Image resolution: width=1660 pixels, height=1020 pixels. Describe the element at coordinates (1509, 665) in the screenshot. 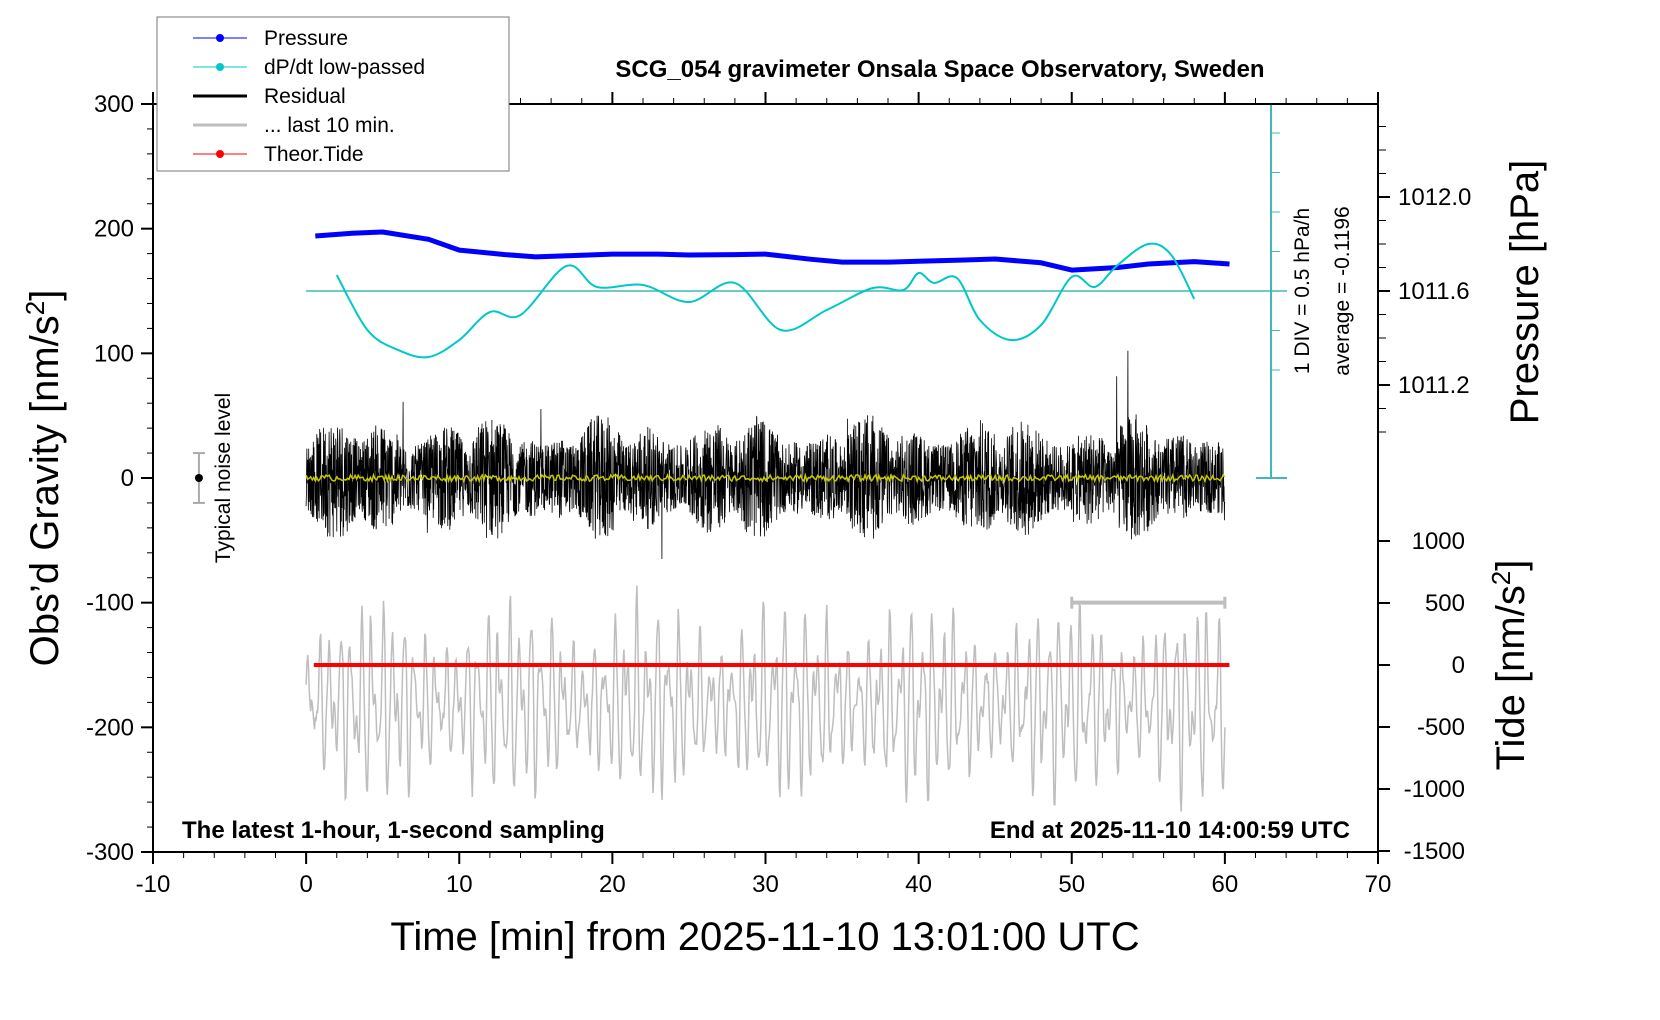

I see `tide-axis-label: Tide [nm/s2]` at that location.